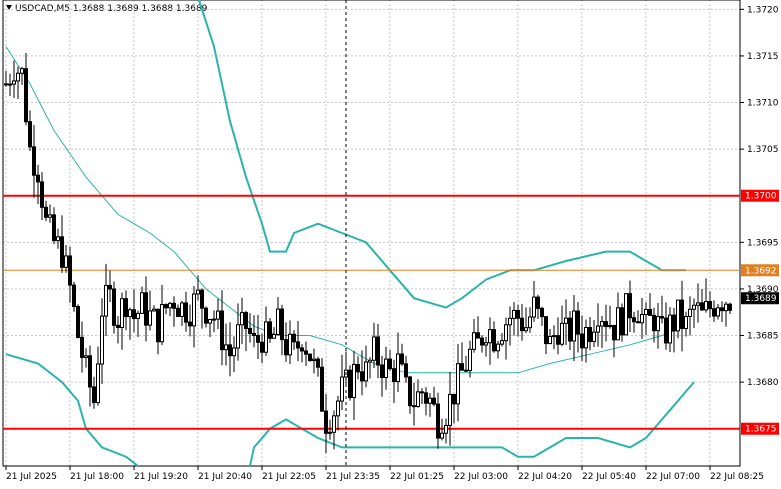  Describe the element at coordinates (761, 271) in the screenshot. I see `level-tag-label: 1.3692` at that location.